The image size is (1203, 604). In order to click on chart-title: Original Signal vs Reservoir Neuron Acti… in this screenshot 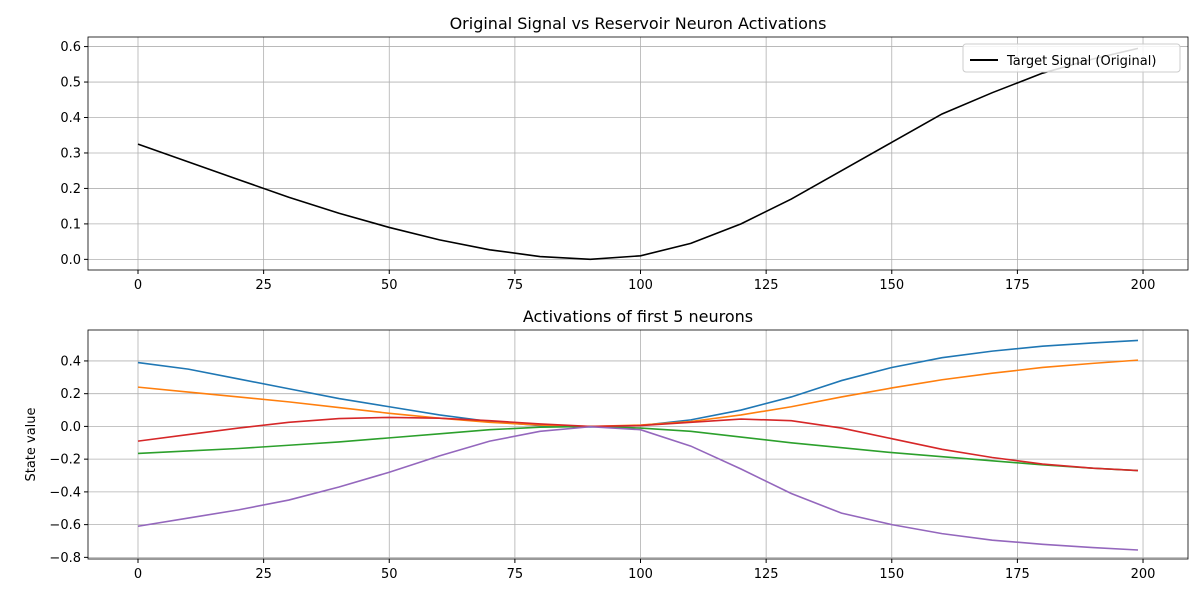, I will do `click(638, 23)`.